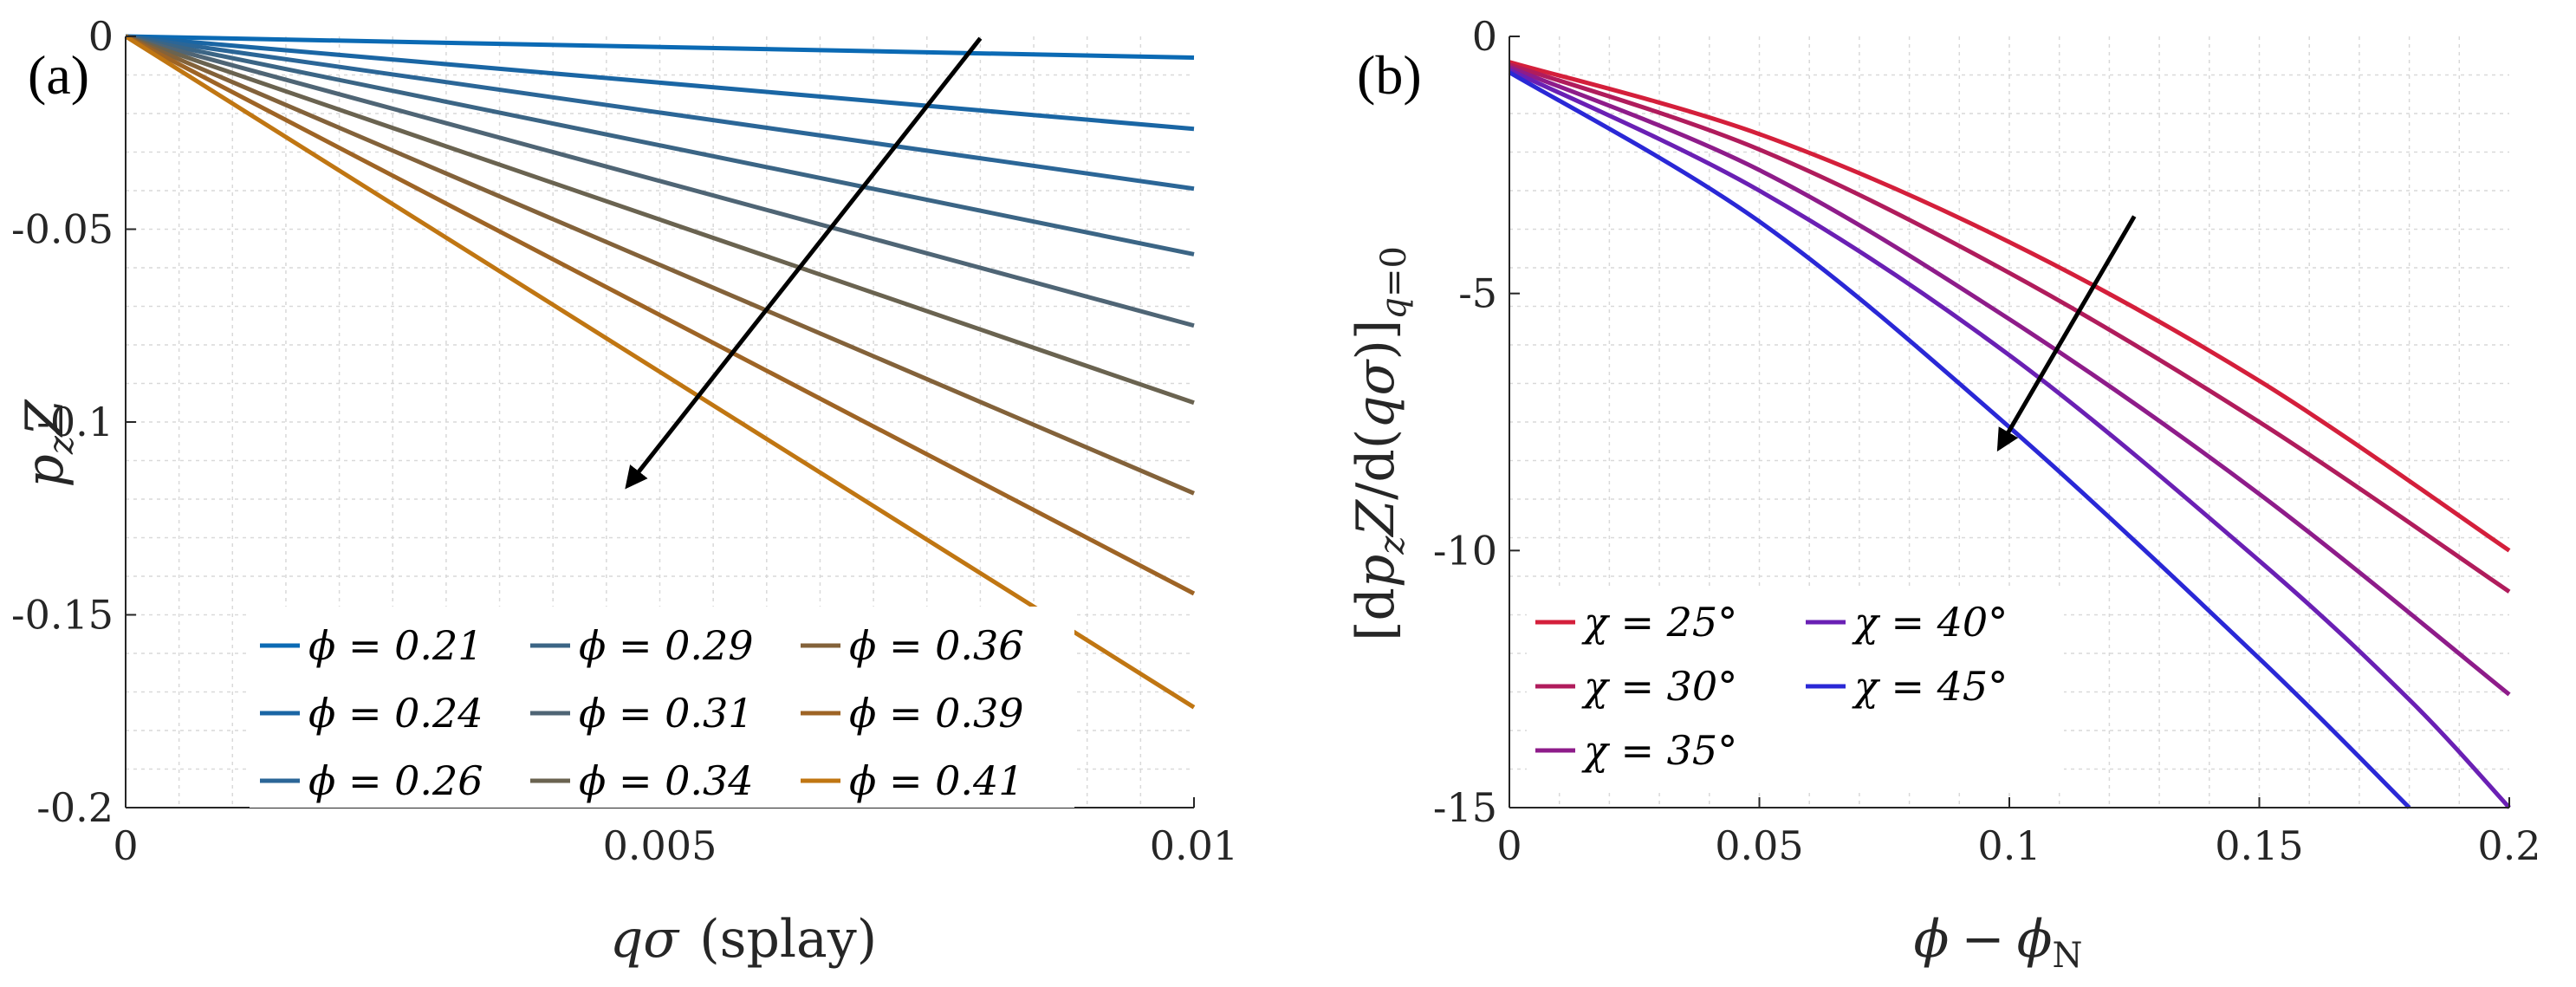  What do you see at coordinates (937, 780) in the screenshot?
I see `legend-label: ϕ = 0.41` at bounding box center [937, 780].